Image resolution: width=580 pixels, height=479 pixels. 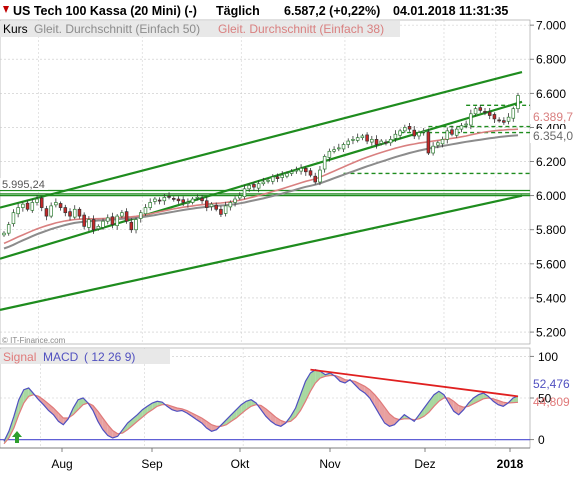 I want to click on macd-tick-label: 0, so click(x=541, y=440).